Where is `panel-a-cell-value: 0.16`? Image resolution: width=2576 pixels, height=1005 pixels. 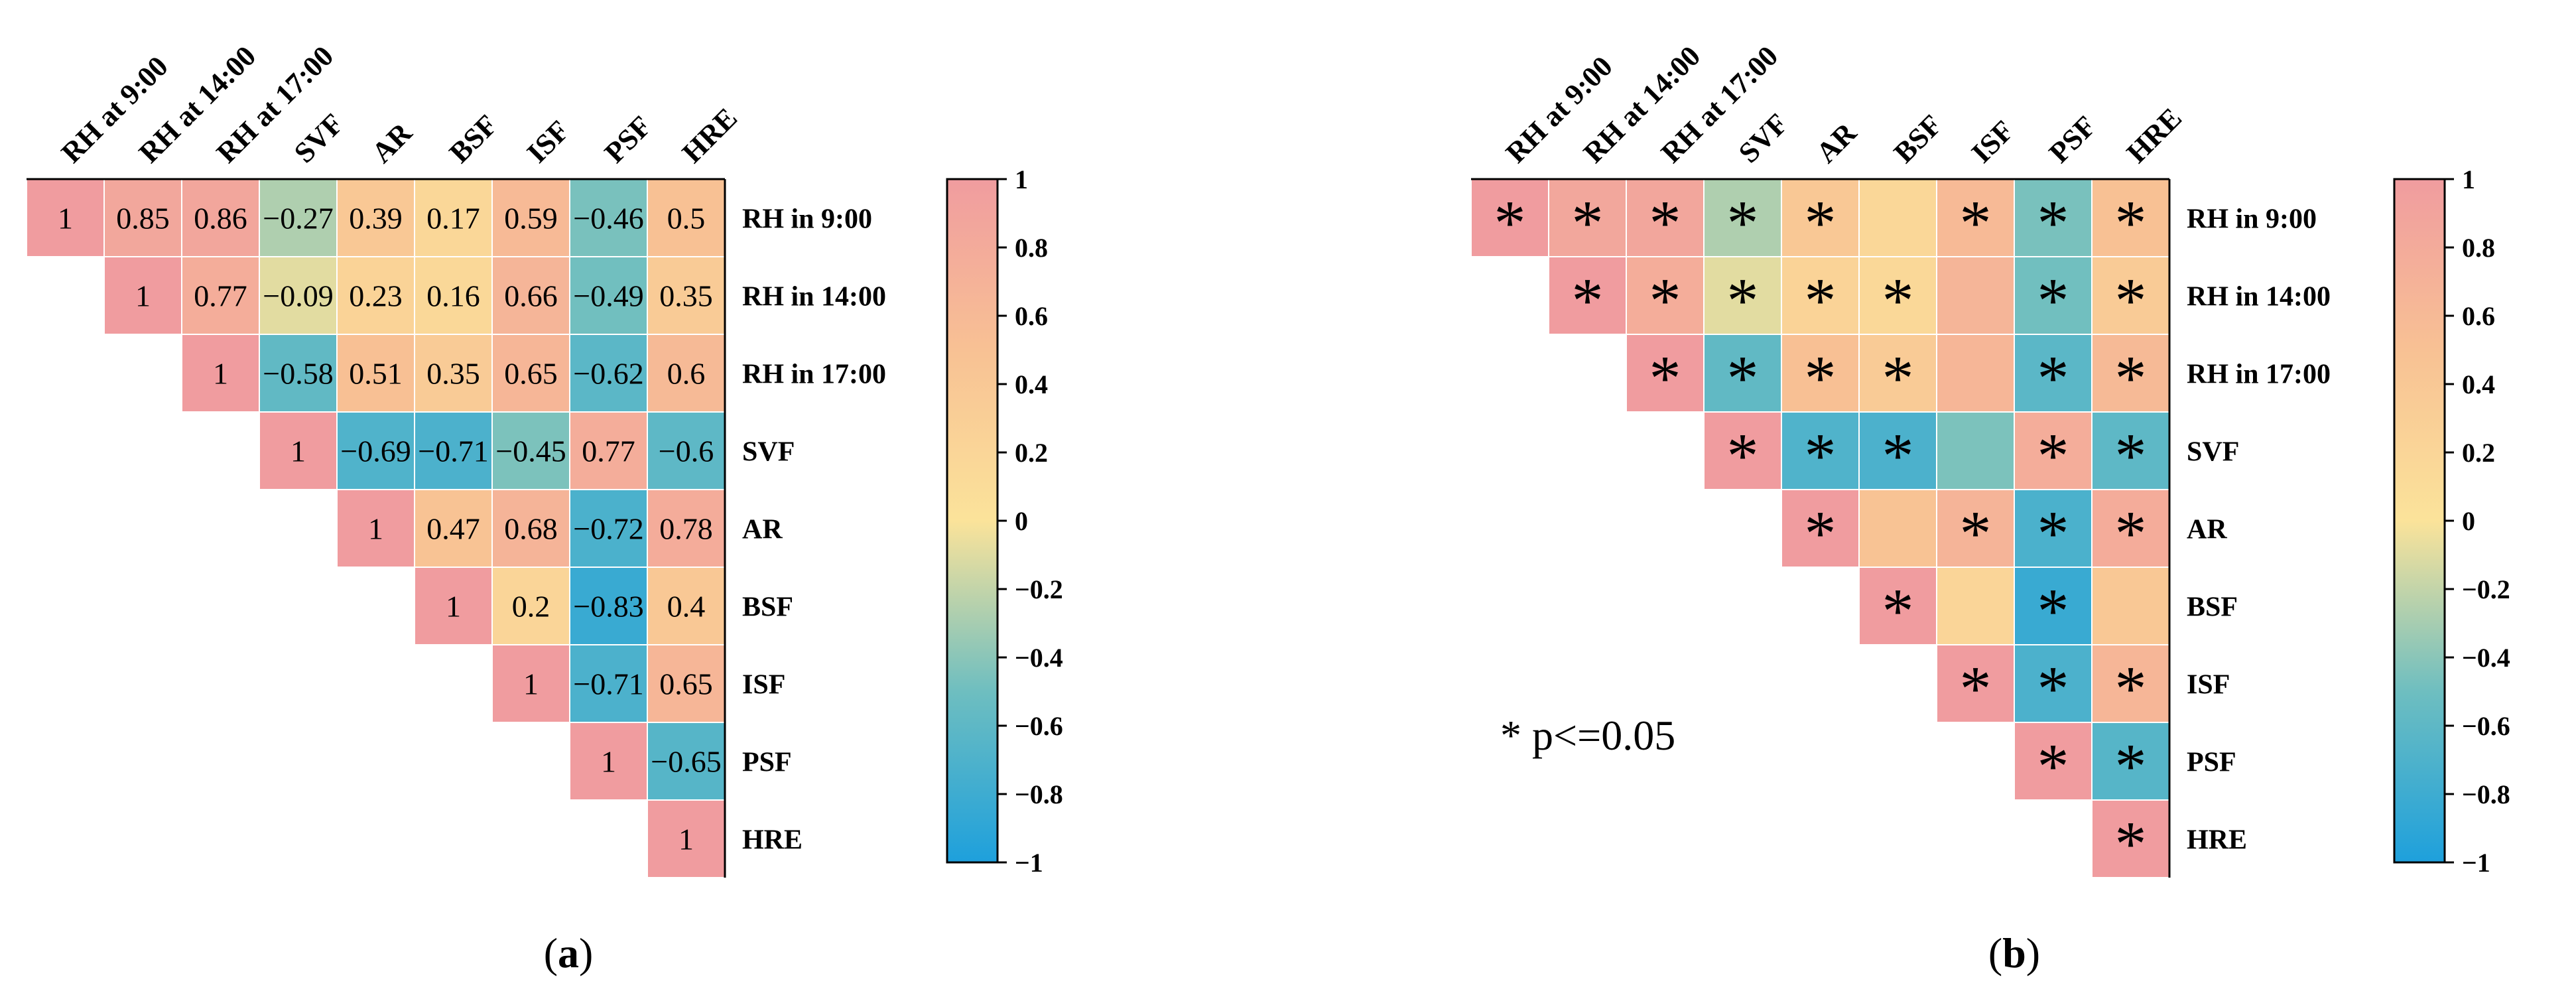 panel-a-cell-value: 0.16 is located at coordinates (453, 296).